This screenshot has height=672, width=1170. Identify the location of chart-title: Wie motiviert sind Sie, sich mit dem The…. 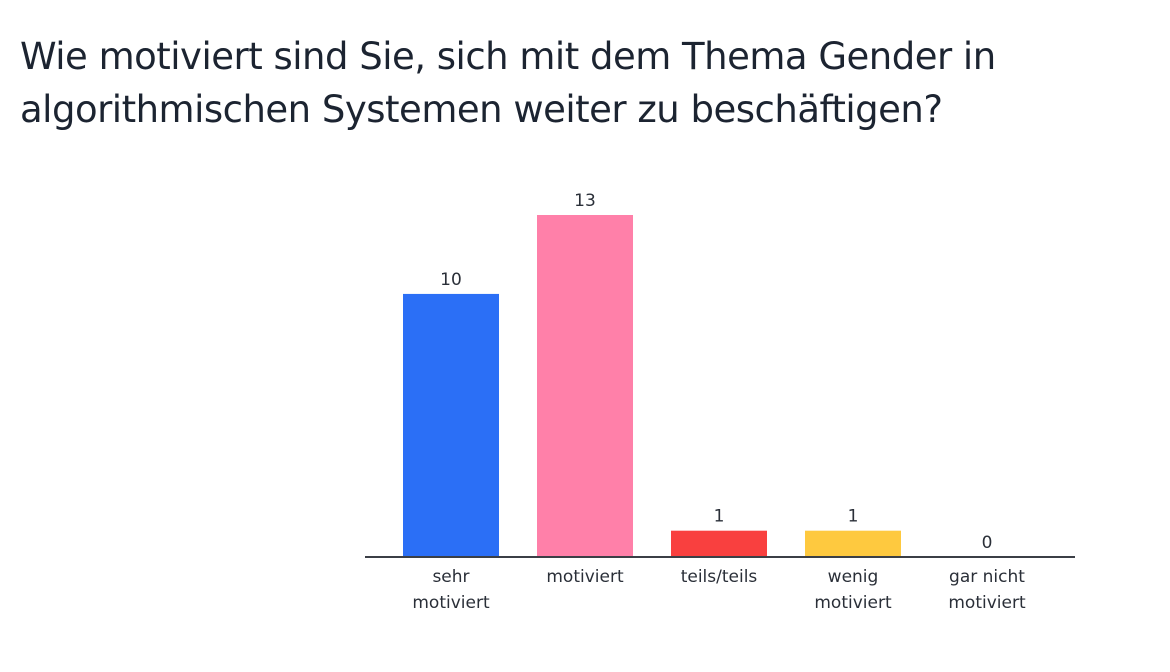
(508, 83).